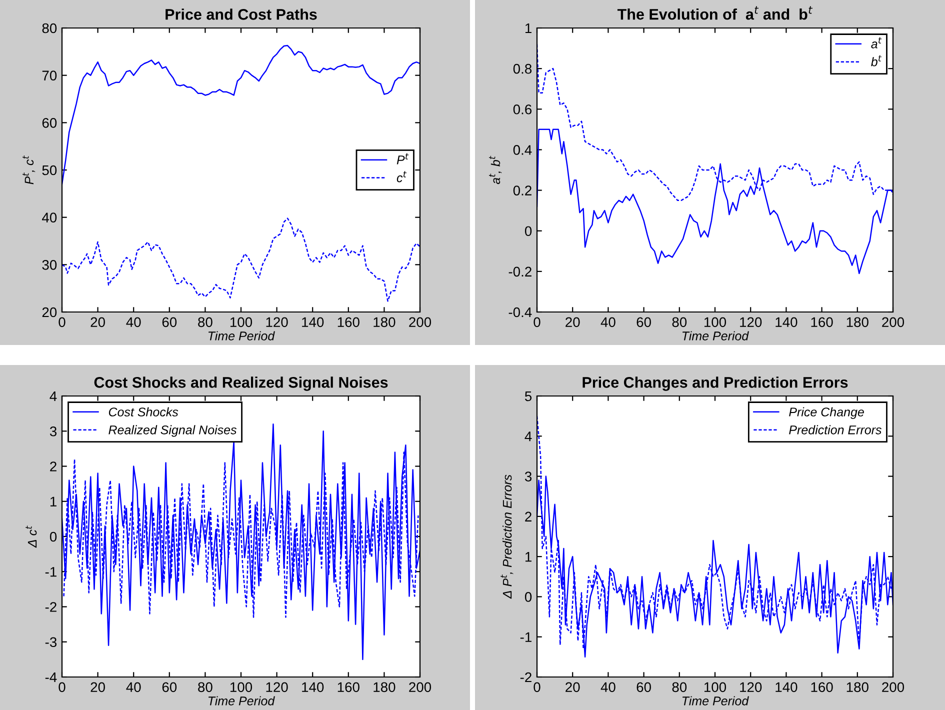  I want to click on chart-title: Price and Cost Paths, so click(241, 14).